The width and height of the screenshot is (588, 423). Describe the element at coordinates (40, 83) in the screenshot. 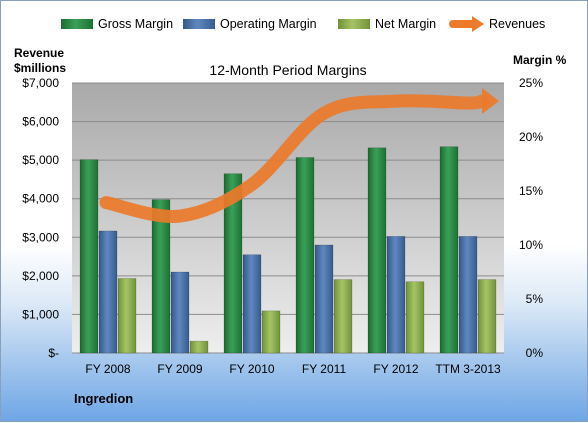

I see `left-tick-label: $7,000` at that location.